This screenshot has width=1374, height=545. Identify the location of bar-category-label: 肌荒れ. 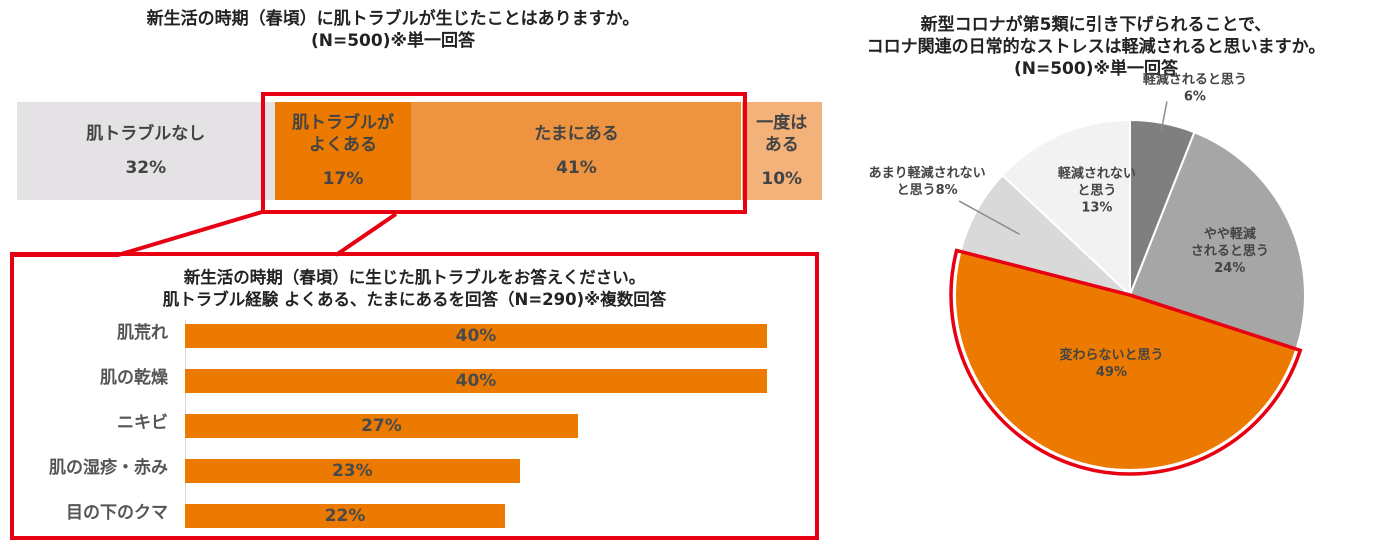
(142, 333).